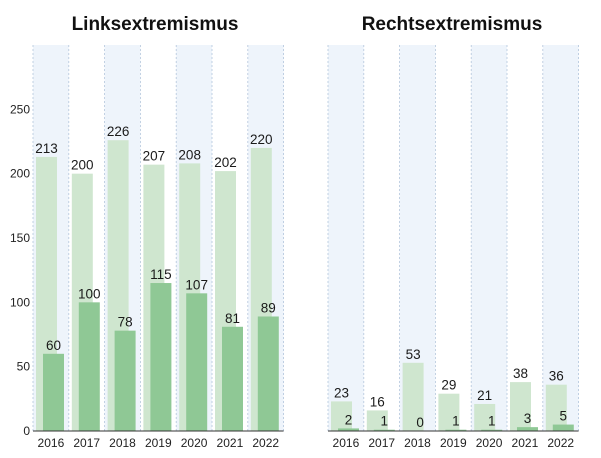  Describe the element at coordinates (20, 174) in the screenshot. I see `y-tick-label: 200` at that location.